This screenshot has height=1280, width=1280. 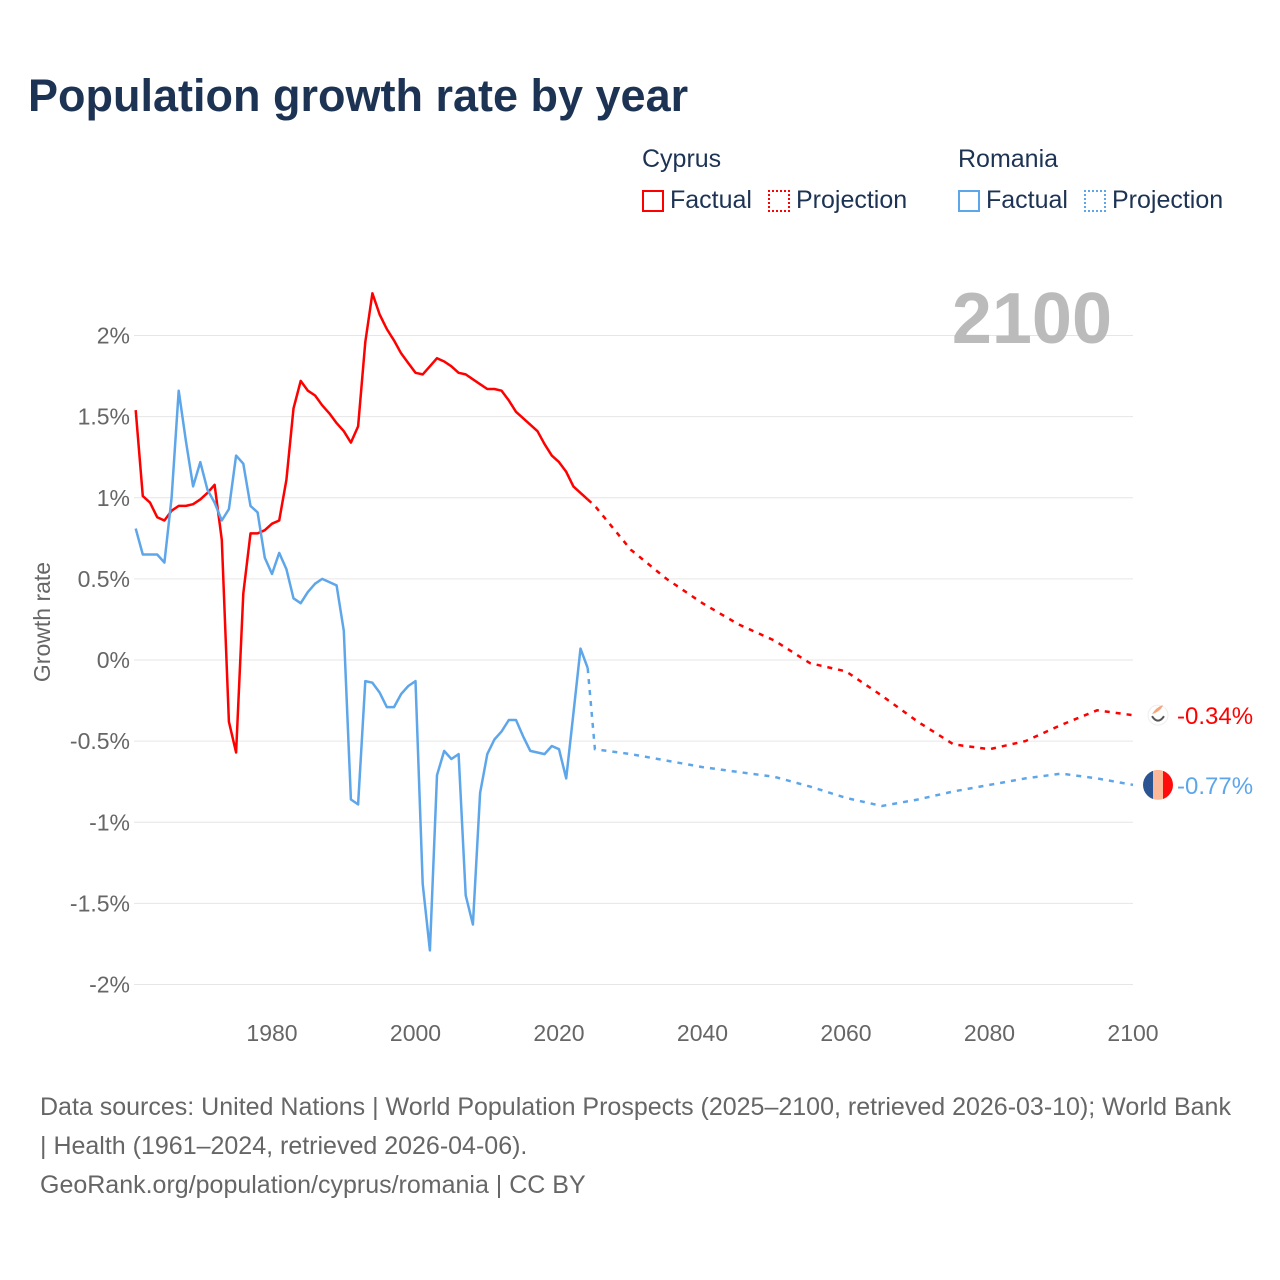 I want to click on y-tick-label: -1%, so click(x=109, y=822).